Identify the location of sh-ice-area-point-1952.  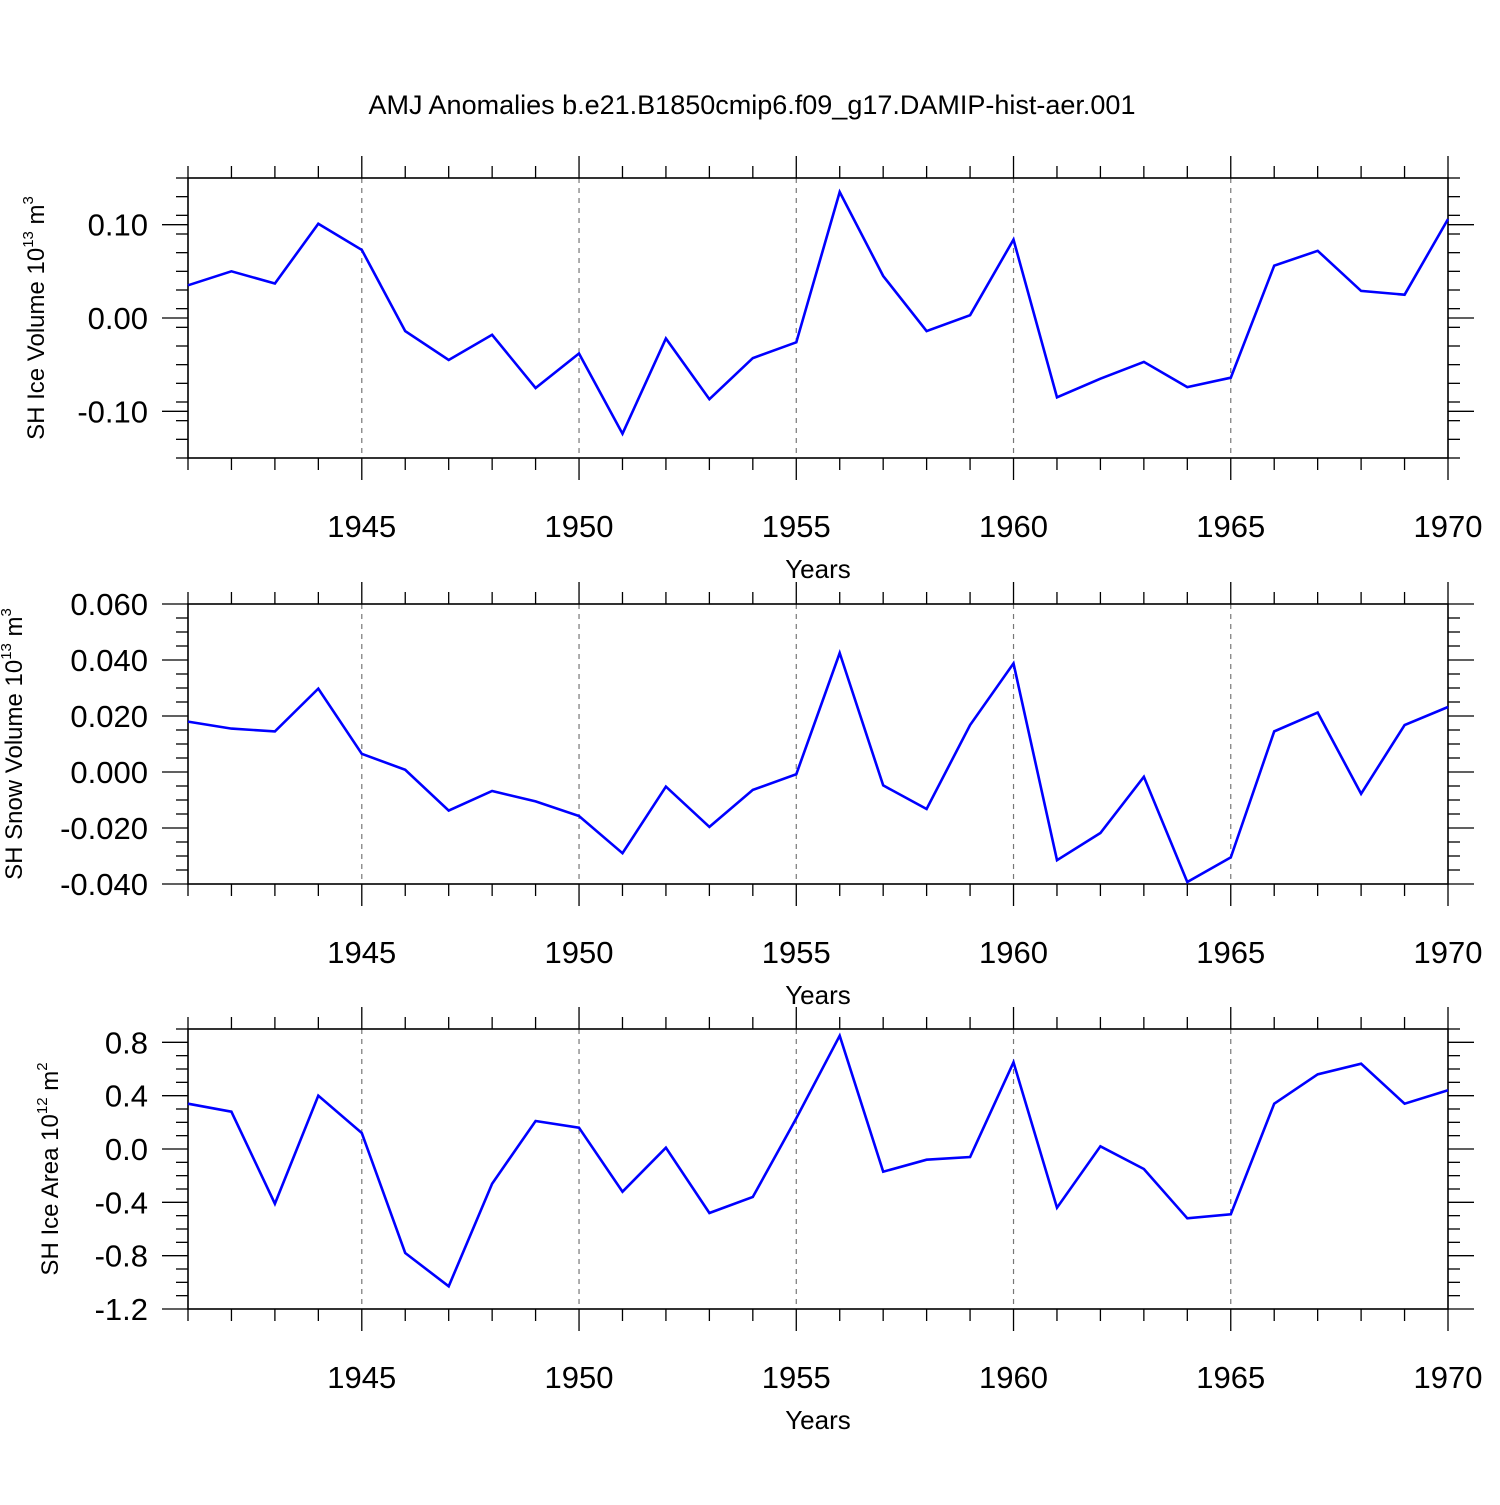
(666, 1148).